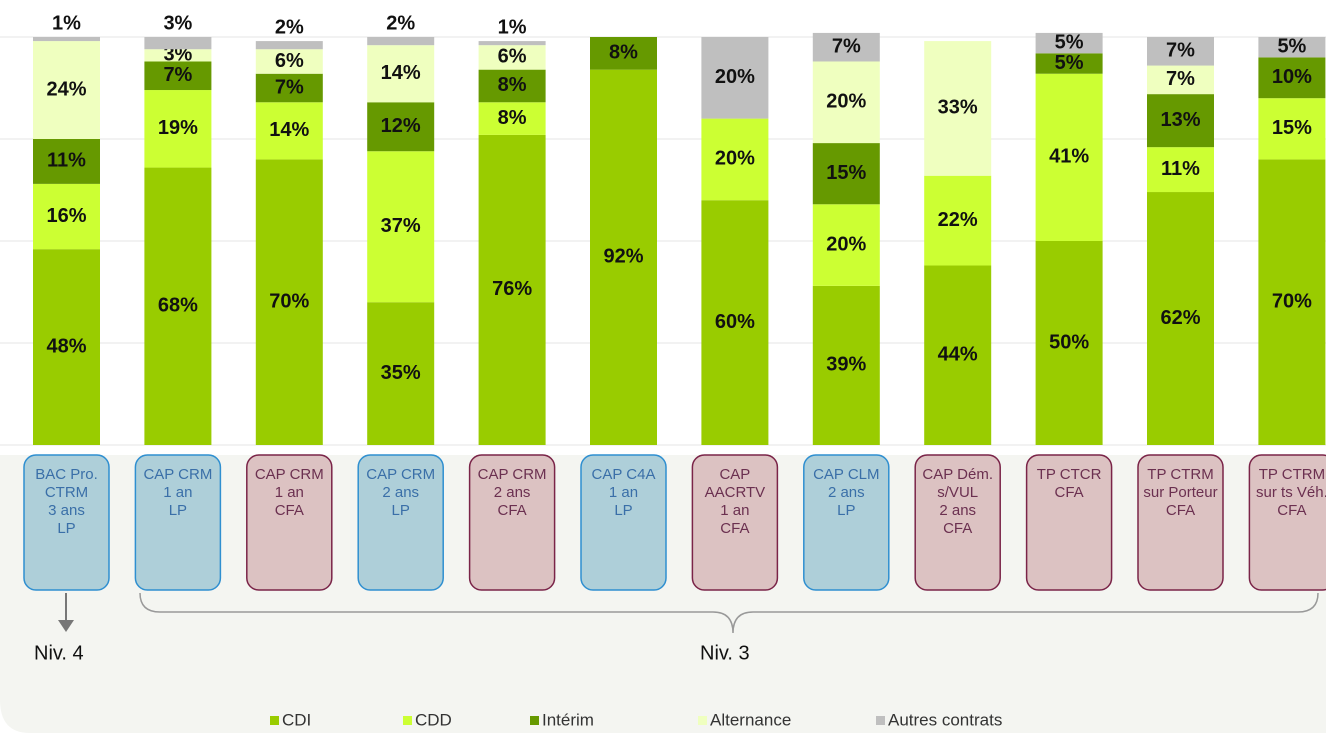  Describe the element at coordinates (624, 474) in the screenshot. I see `x-tick-label: CAP C4A` at that location.